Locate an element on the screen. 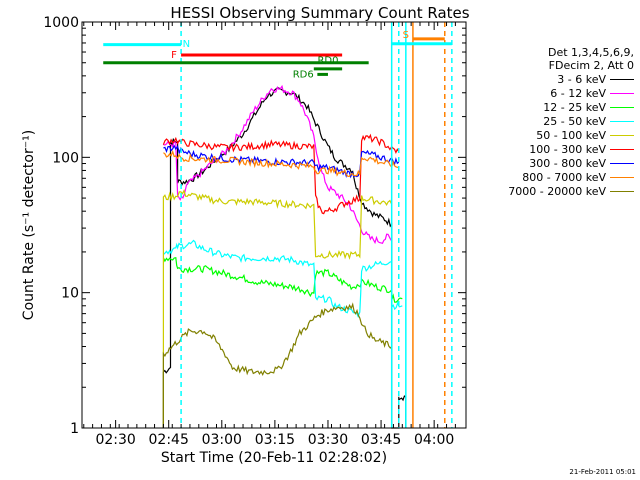 This screenshot has height=480, width=640. x-tick-label-1: 02:45 is located at coordinates (169, 440).